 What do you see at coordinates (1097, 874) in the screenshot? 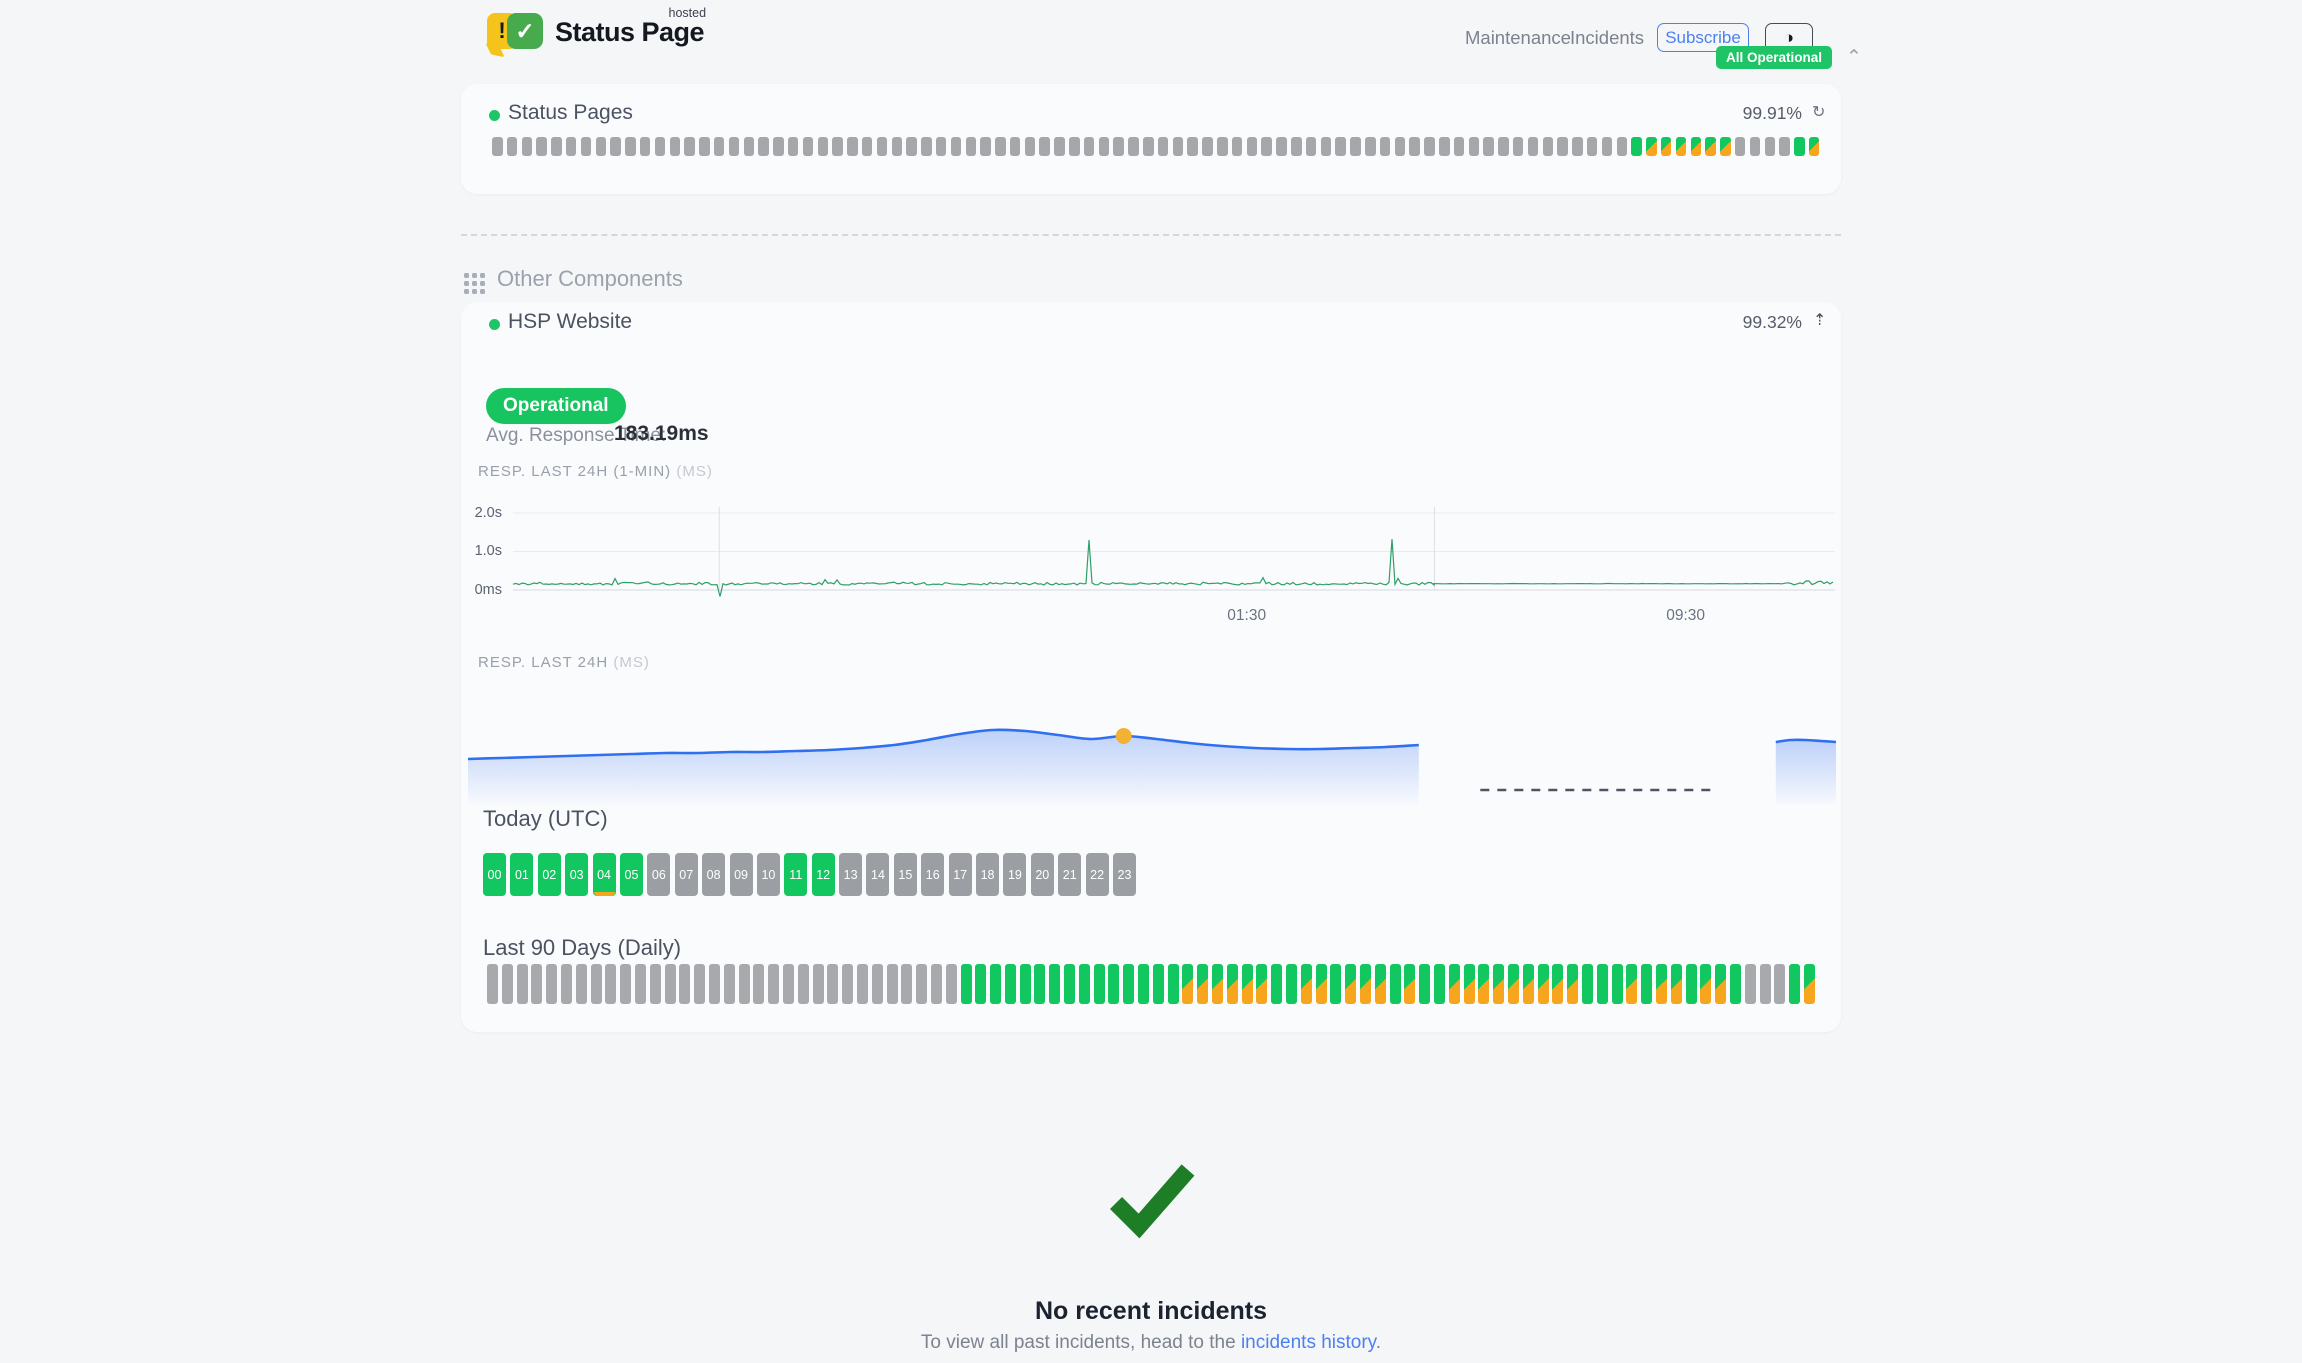
I see `hour-block-22: 22` at bounding box center [1097, 874].